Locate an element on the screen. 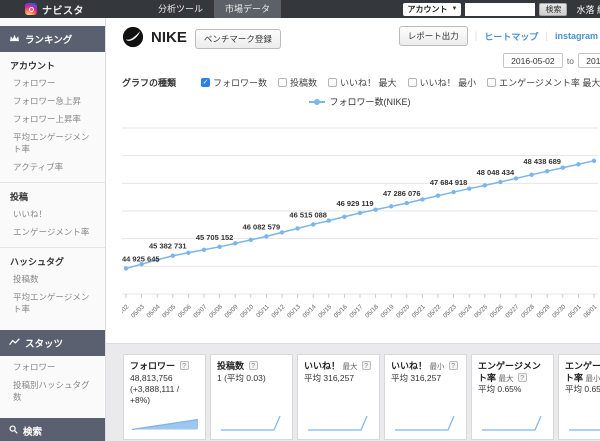 The height and width of the screenshot is (441, 600). stat-card-value: 48,813,756 is located at coordinates (151, 377).